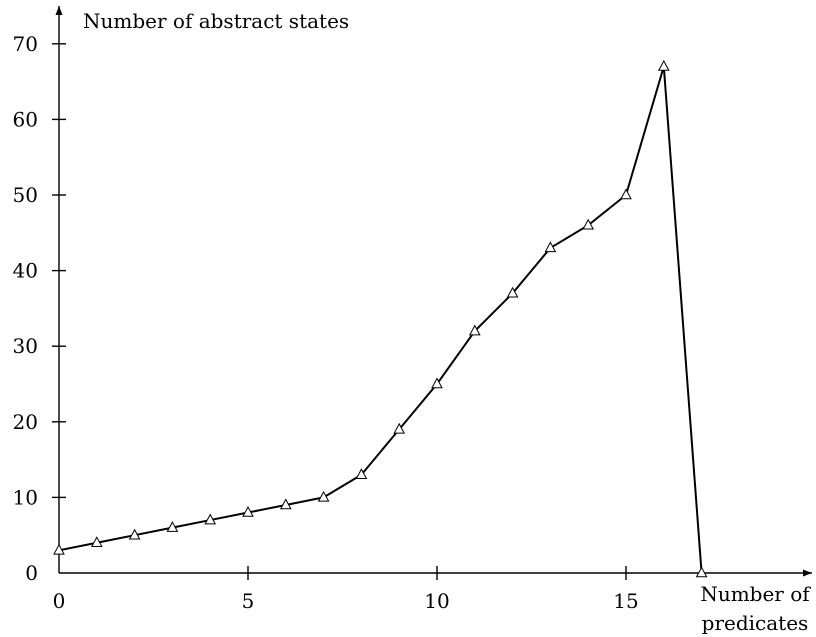 This screenshot has height=637, width=816. Describe the element at coordinates (216, 21) in the screenshot. I see `y-axis-label: Number of abstract states` at that location.